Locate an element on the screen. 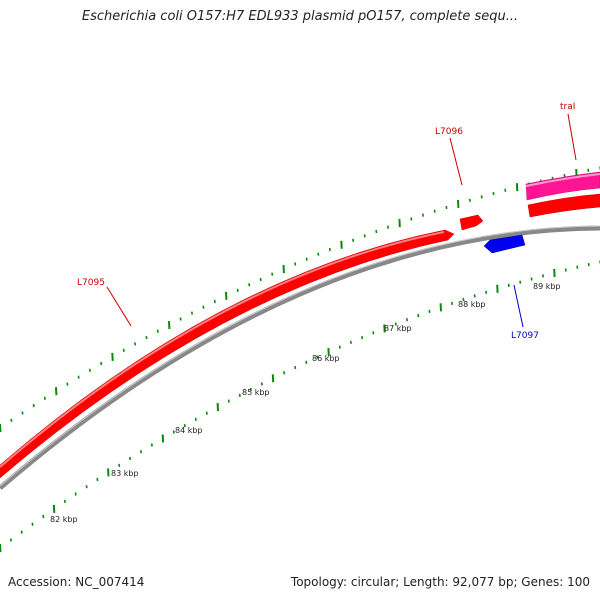  gene-traI-highlight is located at coordinates (562, 180).